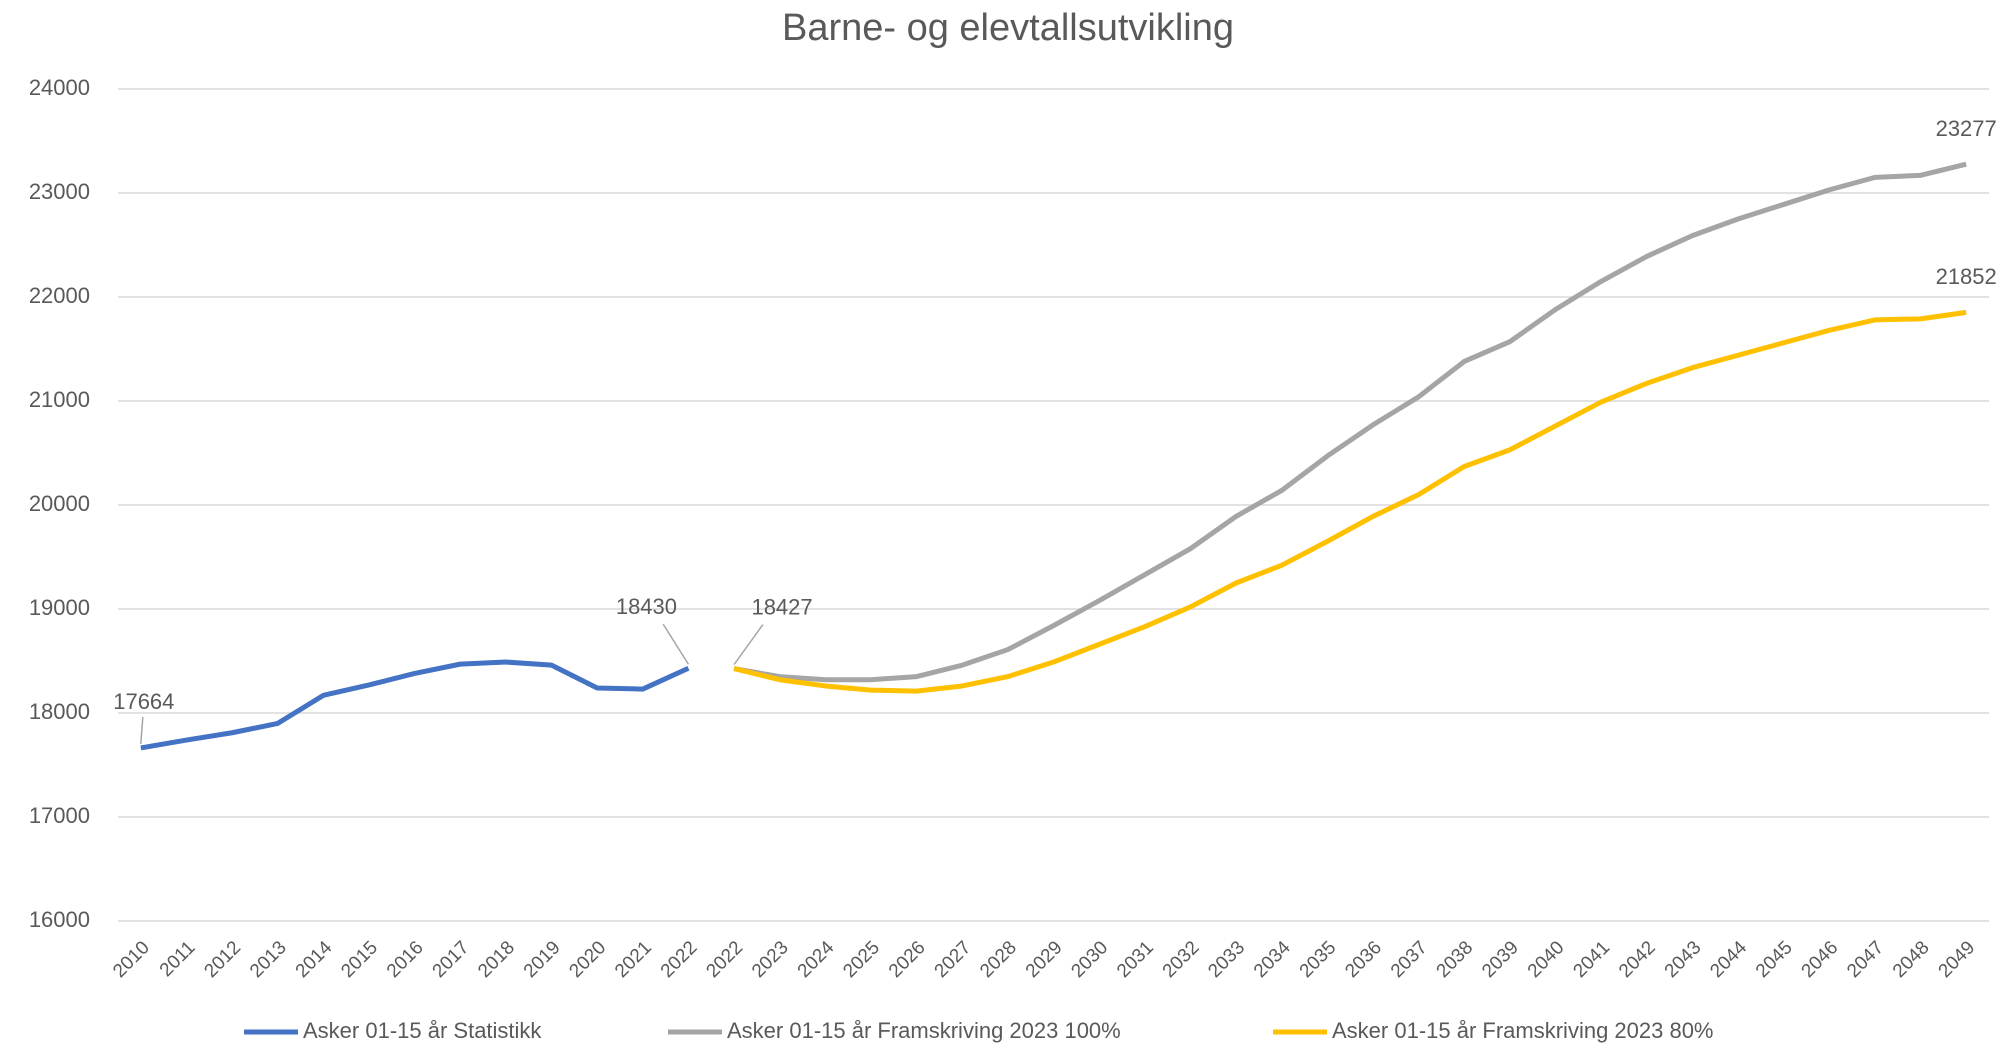 The width and height of the screenshot is (2016, 1049). Describe the element at coordinates (1363, 959) in the screenshot. I see `x-tick-label: 2036` at that location.